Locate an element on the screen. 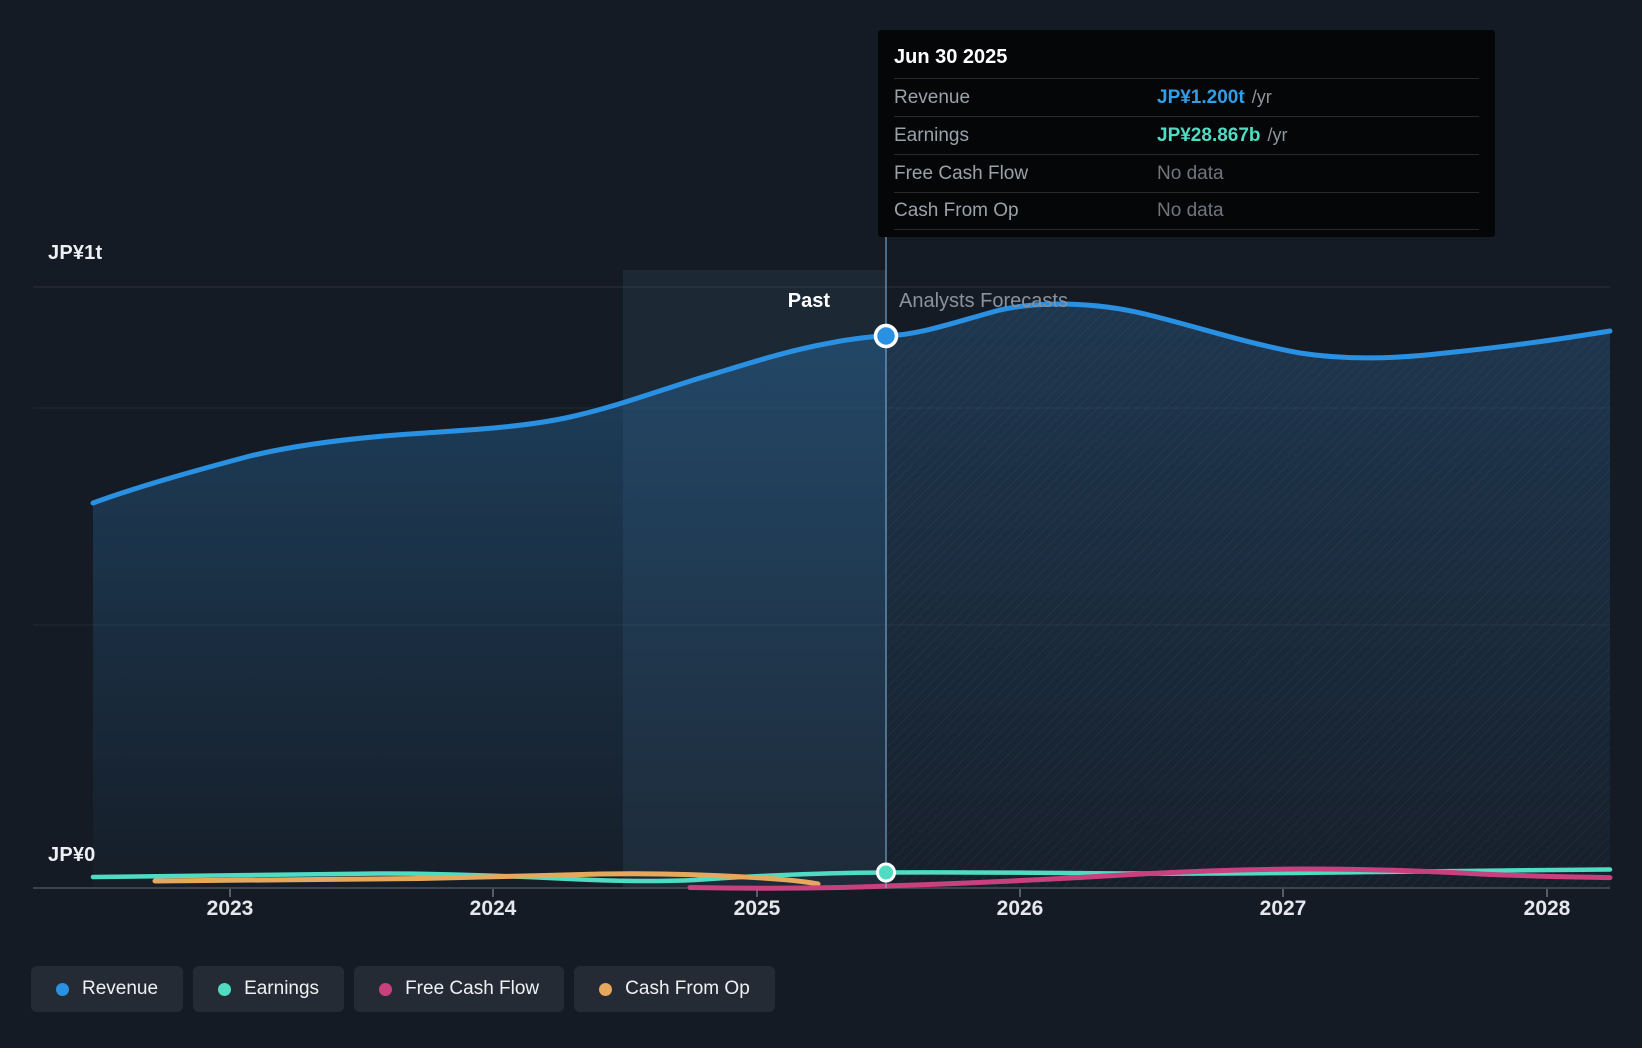 Image resolution: width=1642 pixels, height=1048 pixels. x-tick-2028: 2028 is located at coordinates (1547, 908).